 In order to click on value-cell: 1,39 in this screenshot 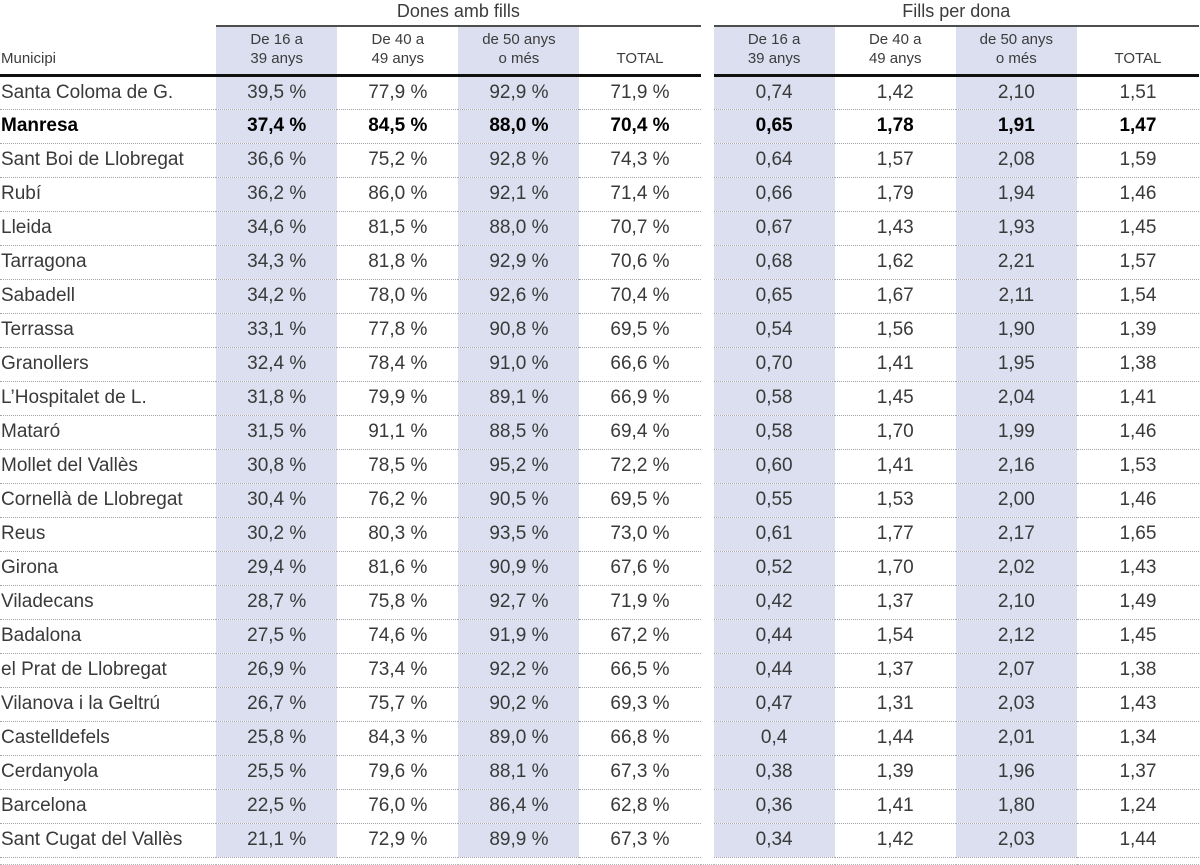, I will do `click(1137, 330)`.